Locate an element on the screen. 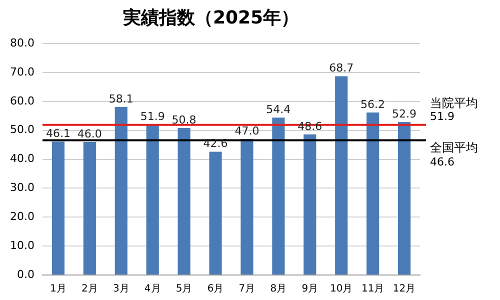  x-tick-label: 9月 is located at coordinates (310, 289).